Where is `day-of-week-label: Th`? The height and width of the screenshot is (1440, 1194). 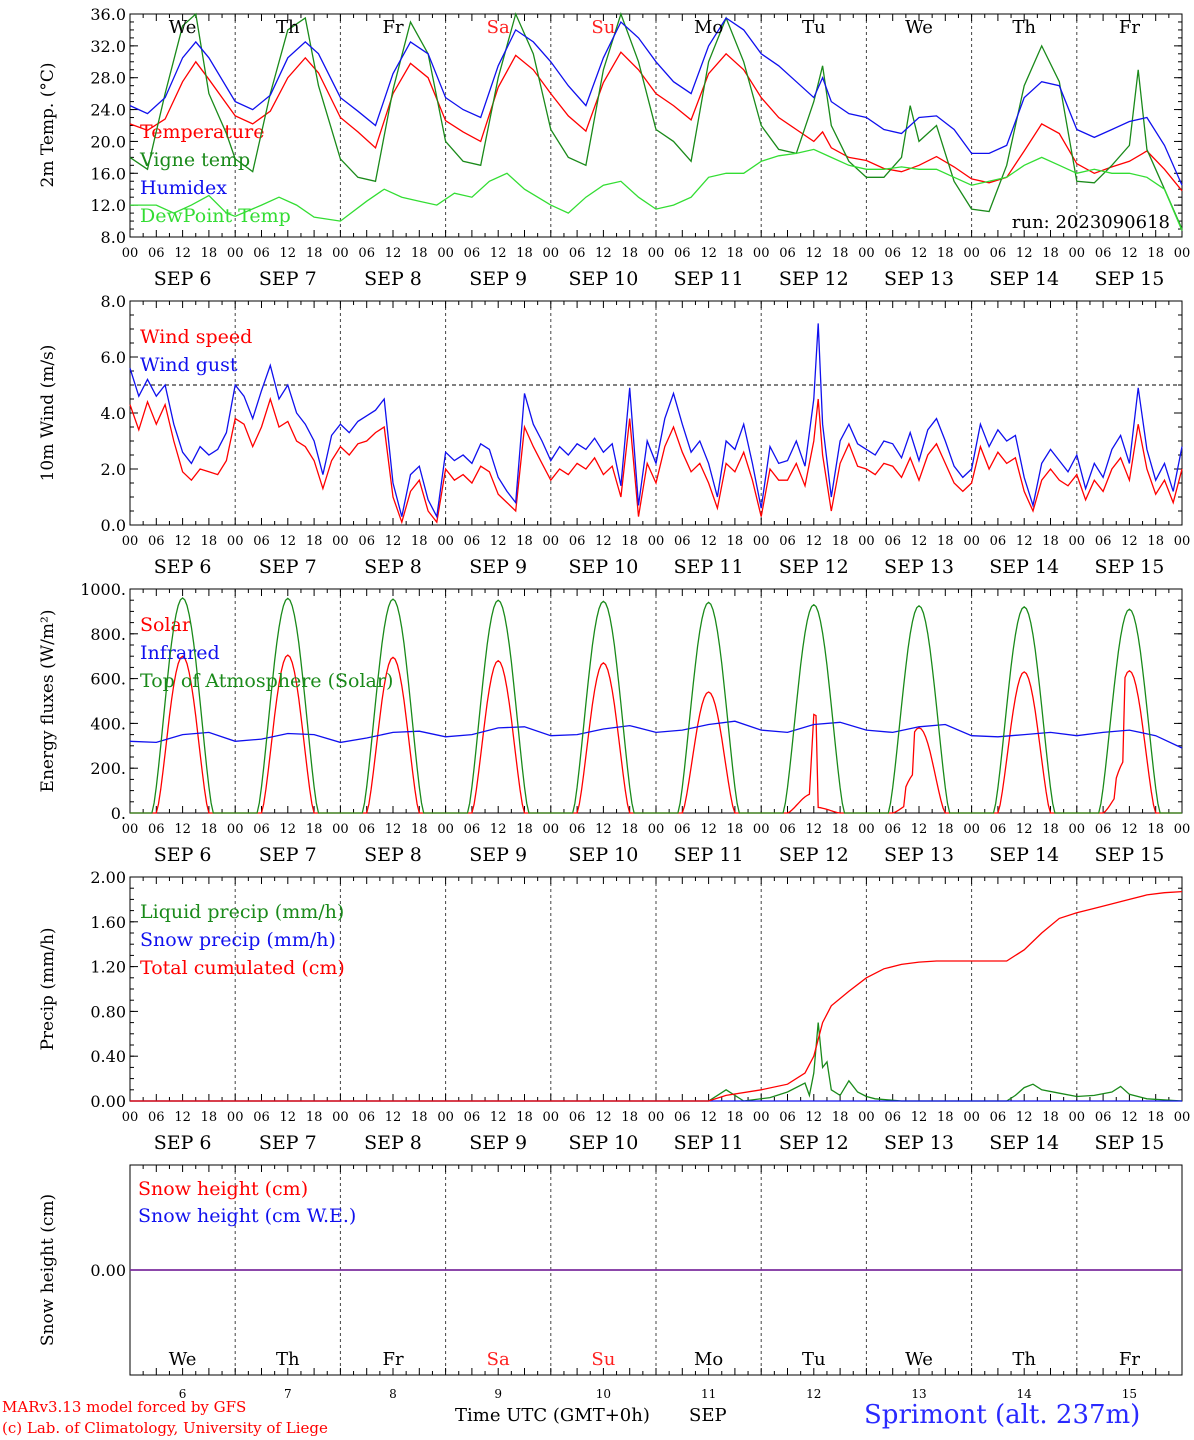 day-of-week-label: Th is located at coordinates (1024, 27).